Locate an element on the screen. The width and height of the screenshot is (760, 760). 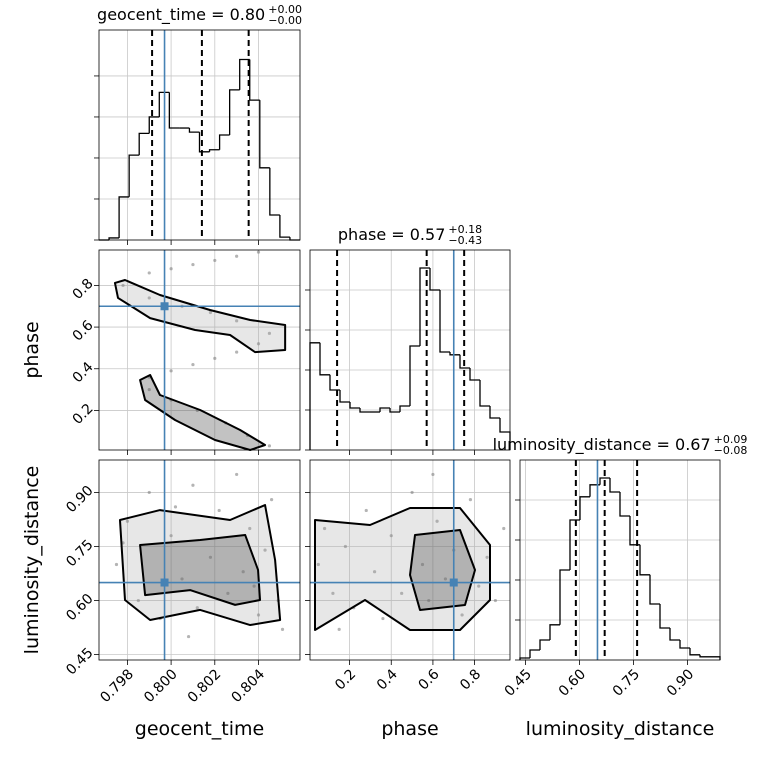
title-lower-error: −0.08 is located at coordinates (731, 450).